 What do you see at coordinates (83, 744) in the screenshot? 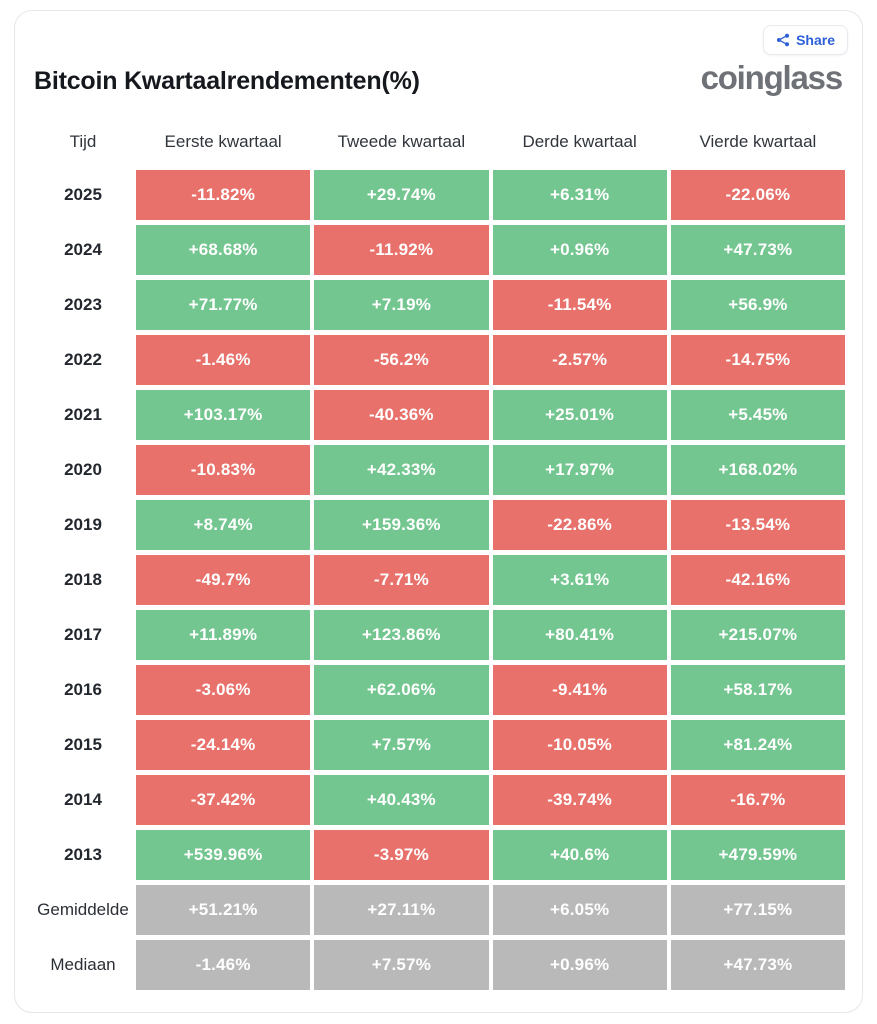
I see `row-label: 2015` at bounding box center [83, 744].